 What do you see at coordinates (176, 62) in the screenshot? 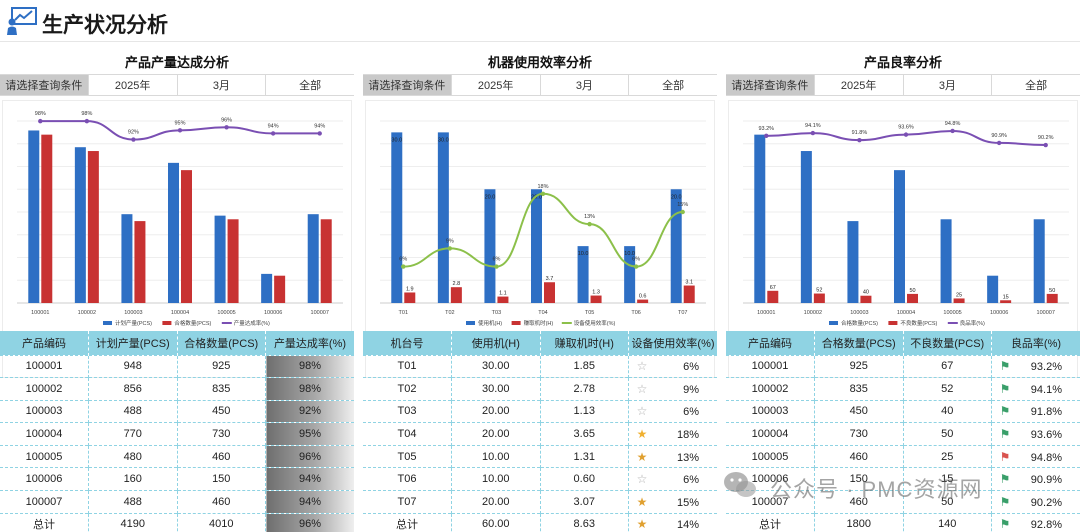
I see `panel-title: 产品产量达成分析` at bounding box center [176, 62].